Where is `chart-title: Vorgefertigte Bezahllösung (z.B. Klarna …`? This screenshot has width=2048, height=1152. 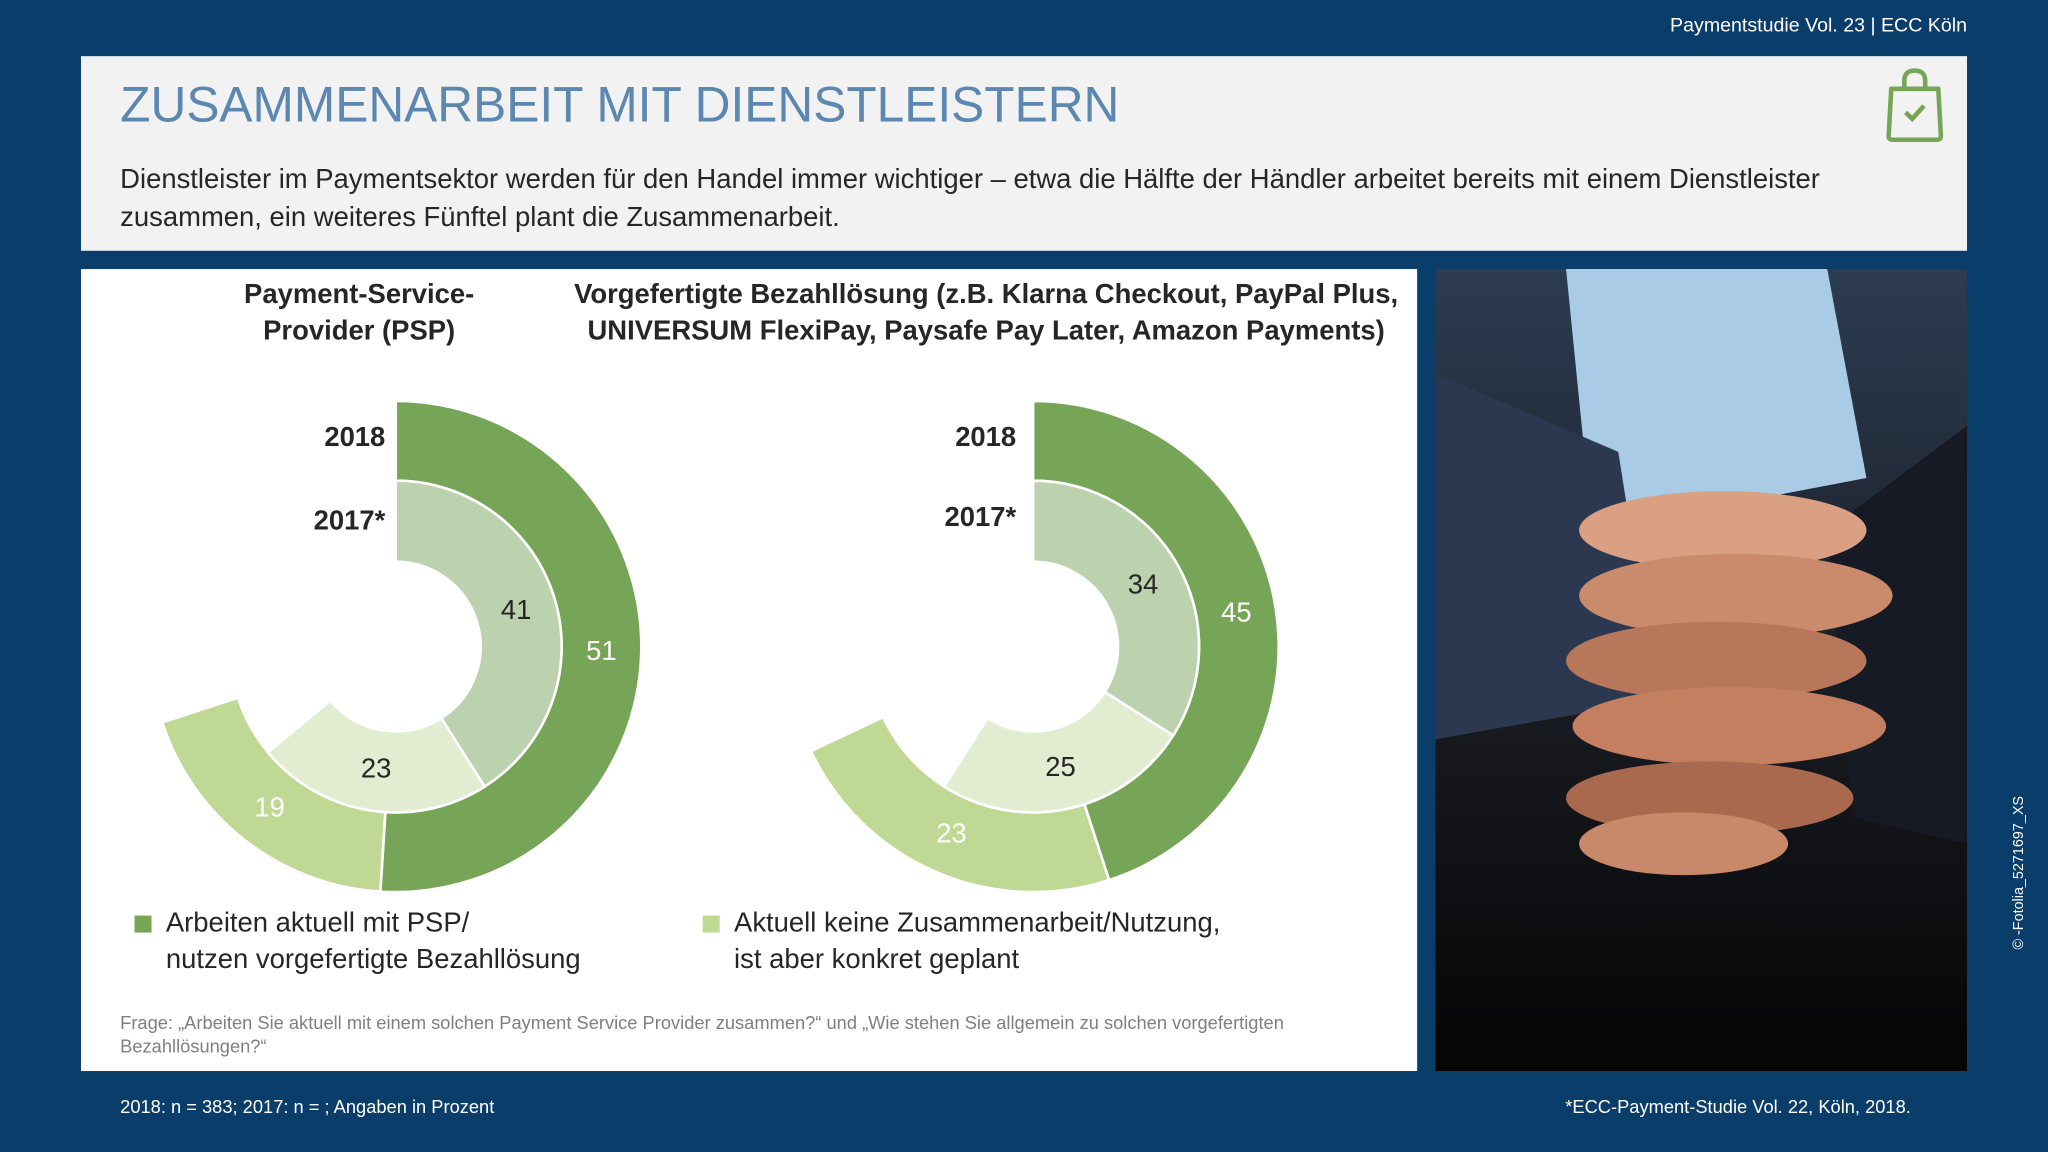
chart-title: Vorgefertigte Bezahllösung (z.B. Klarna … is located at coordinates (986, 313).